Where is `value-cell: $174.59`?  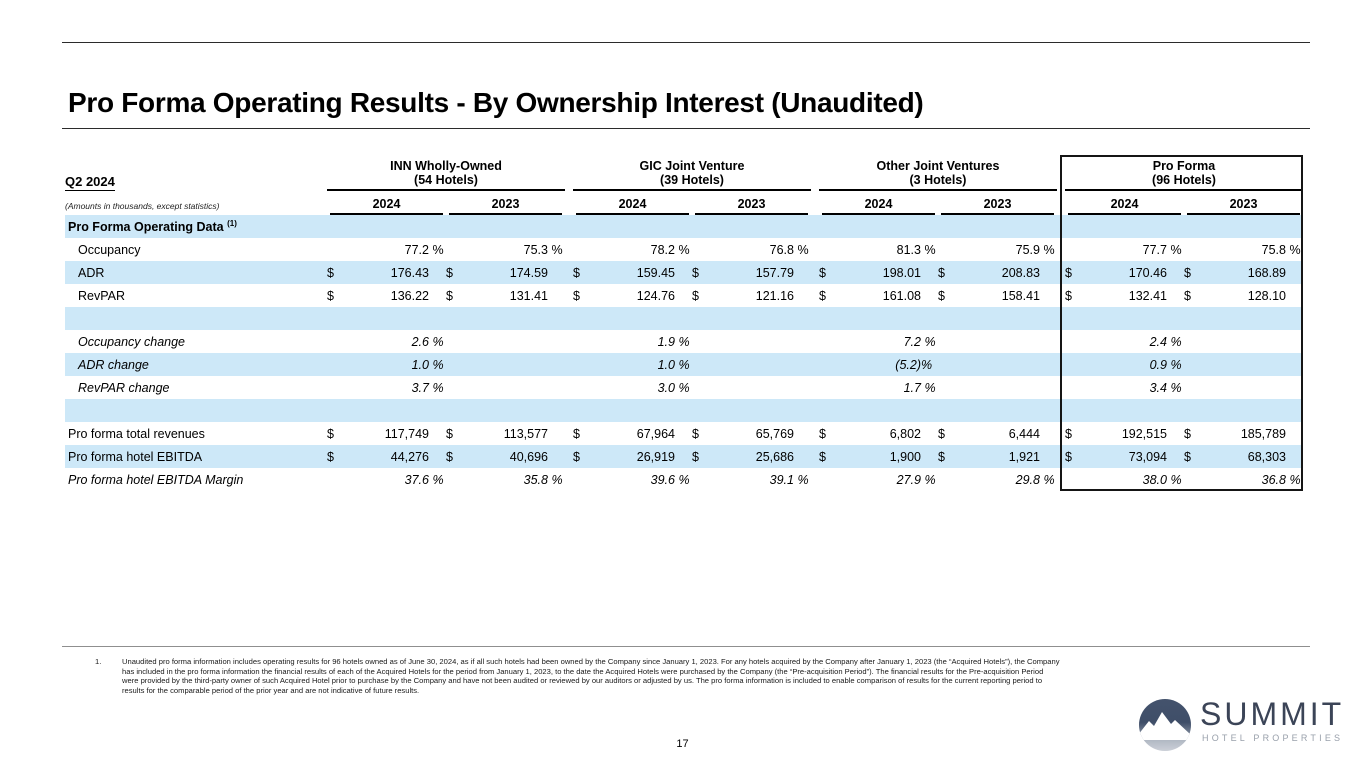 value-cell: $174.59 is located at coordinates (505, 272).